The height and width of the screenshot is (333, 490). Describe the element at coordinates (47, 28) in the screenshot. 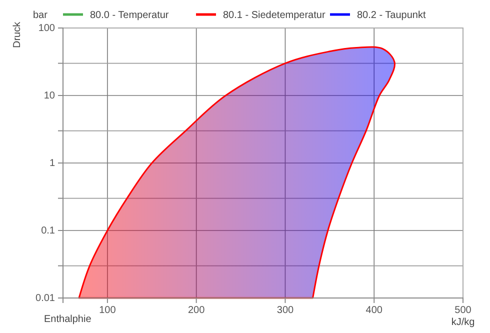

I see `y-tick-label: 100` at that location.